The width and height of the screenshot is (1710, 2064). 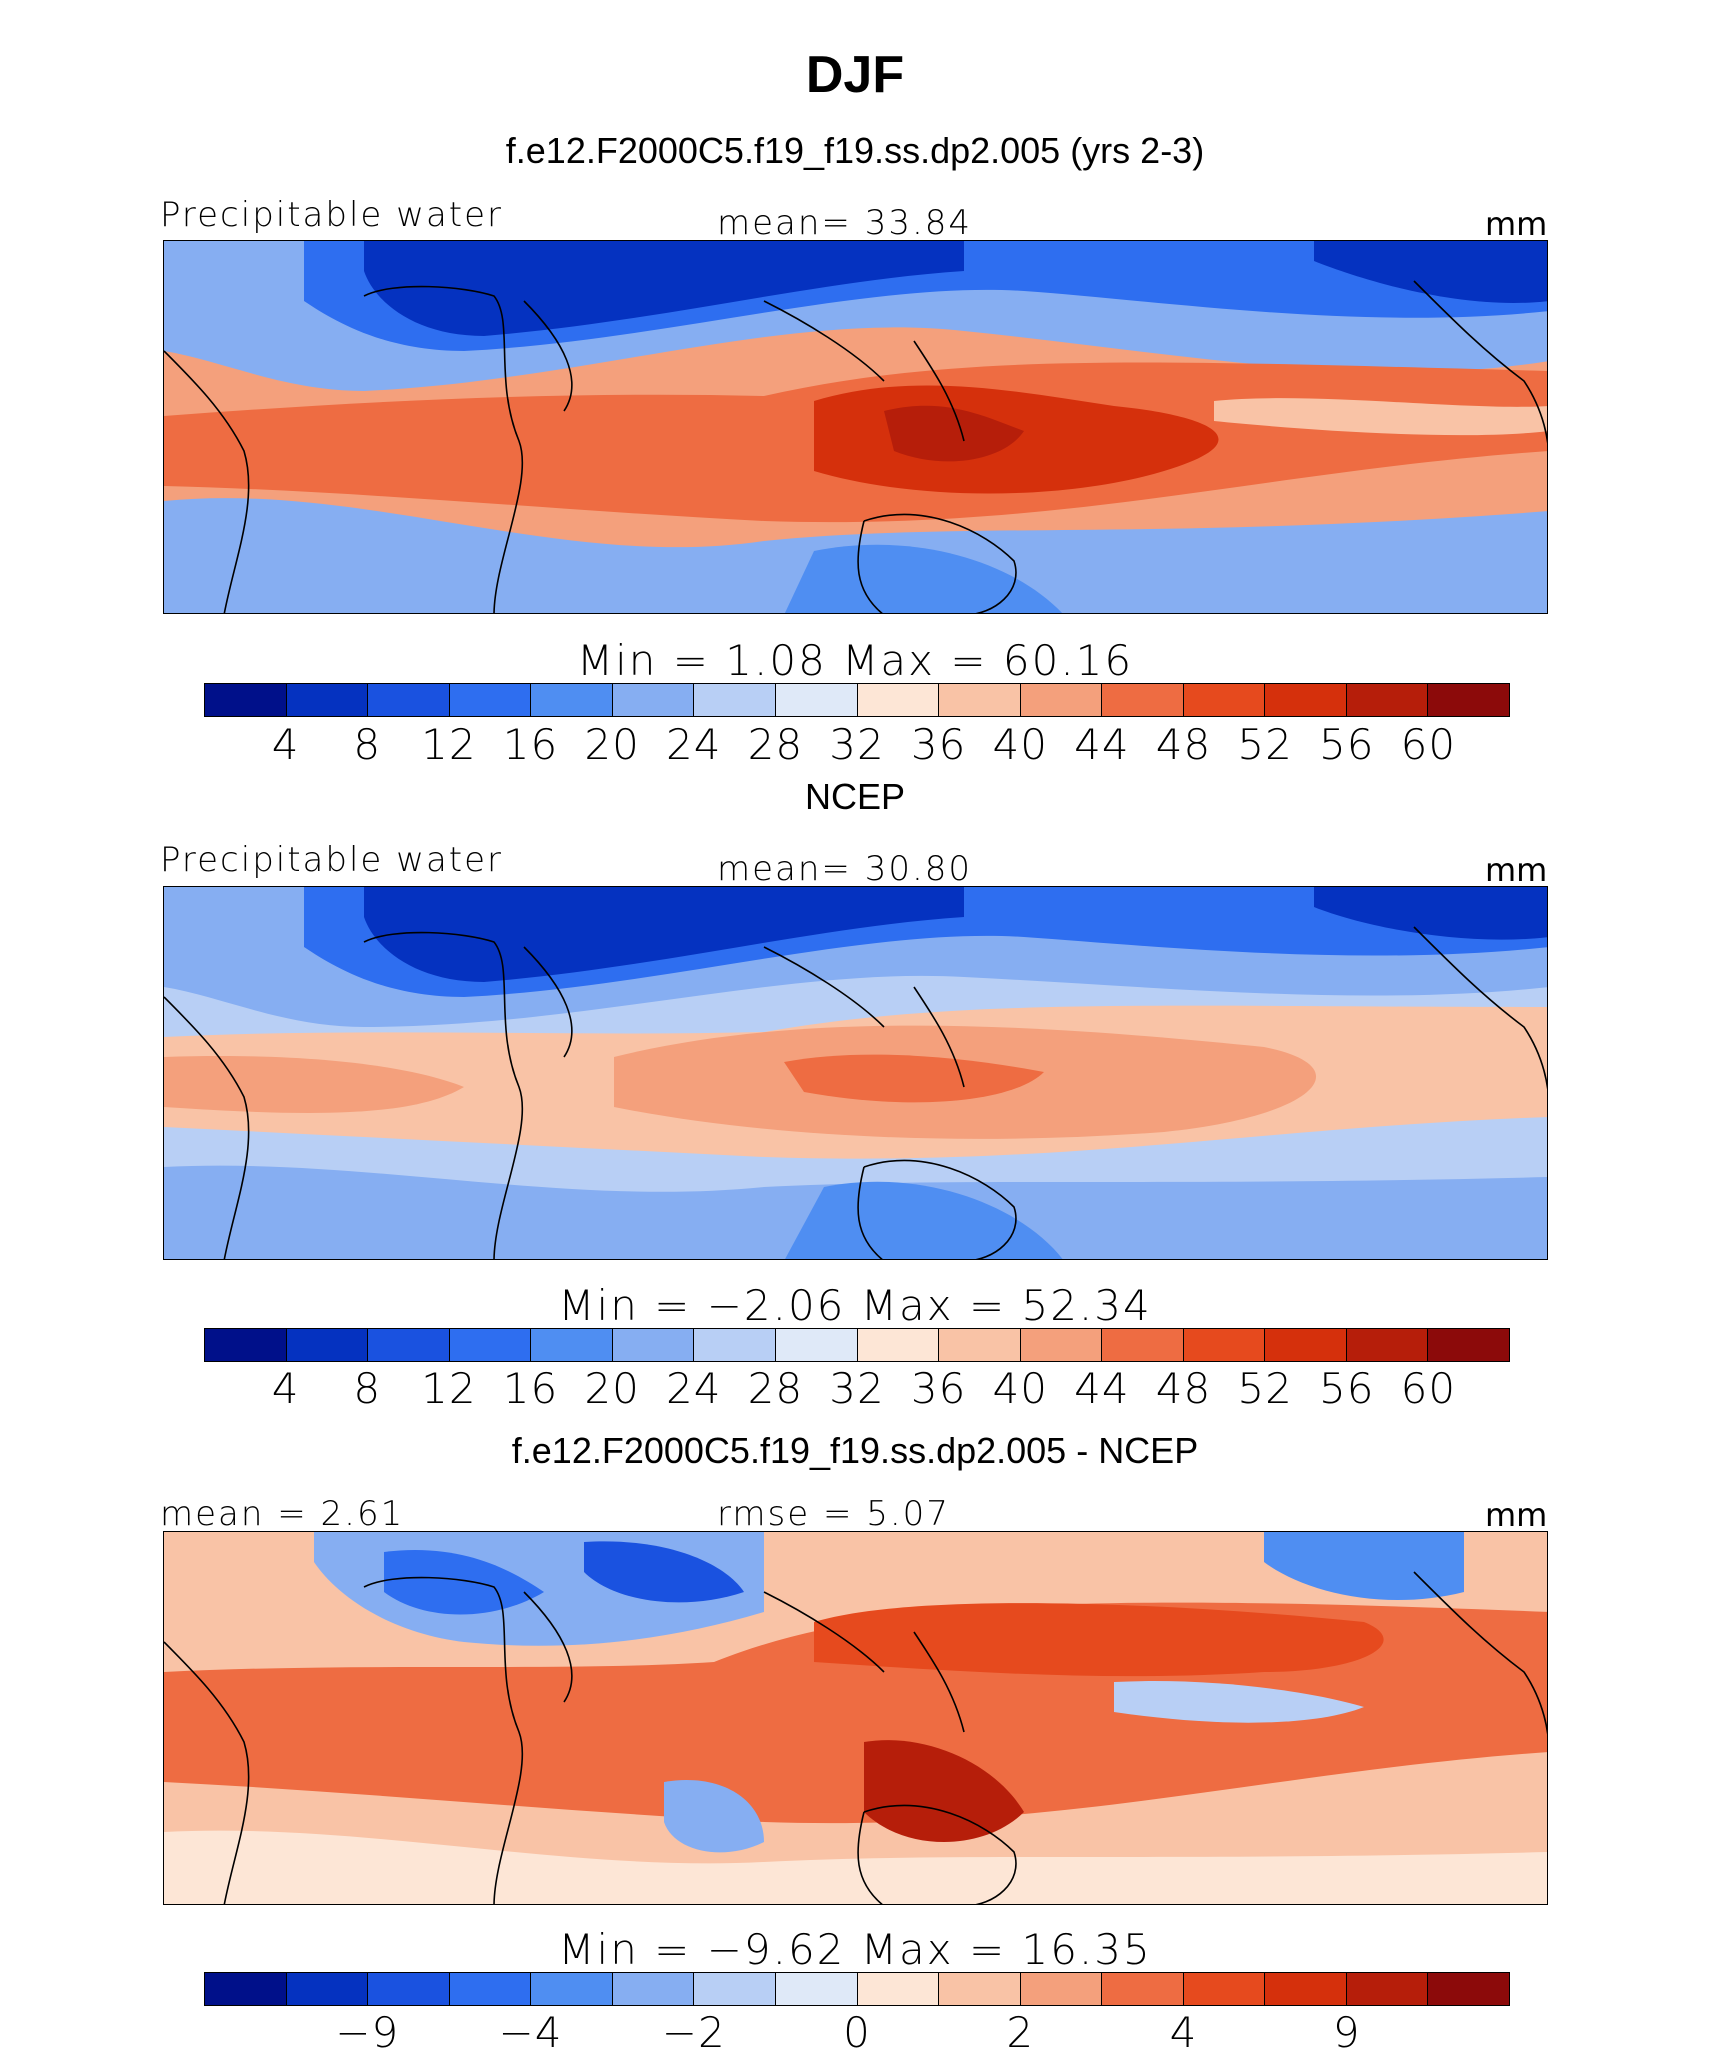 I want to click on panel-3-pacific-negative-band, so click(x=1239, y=1702).